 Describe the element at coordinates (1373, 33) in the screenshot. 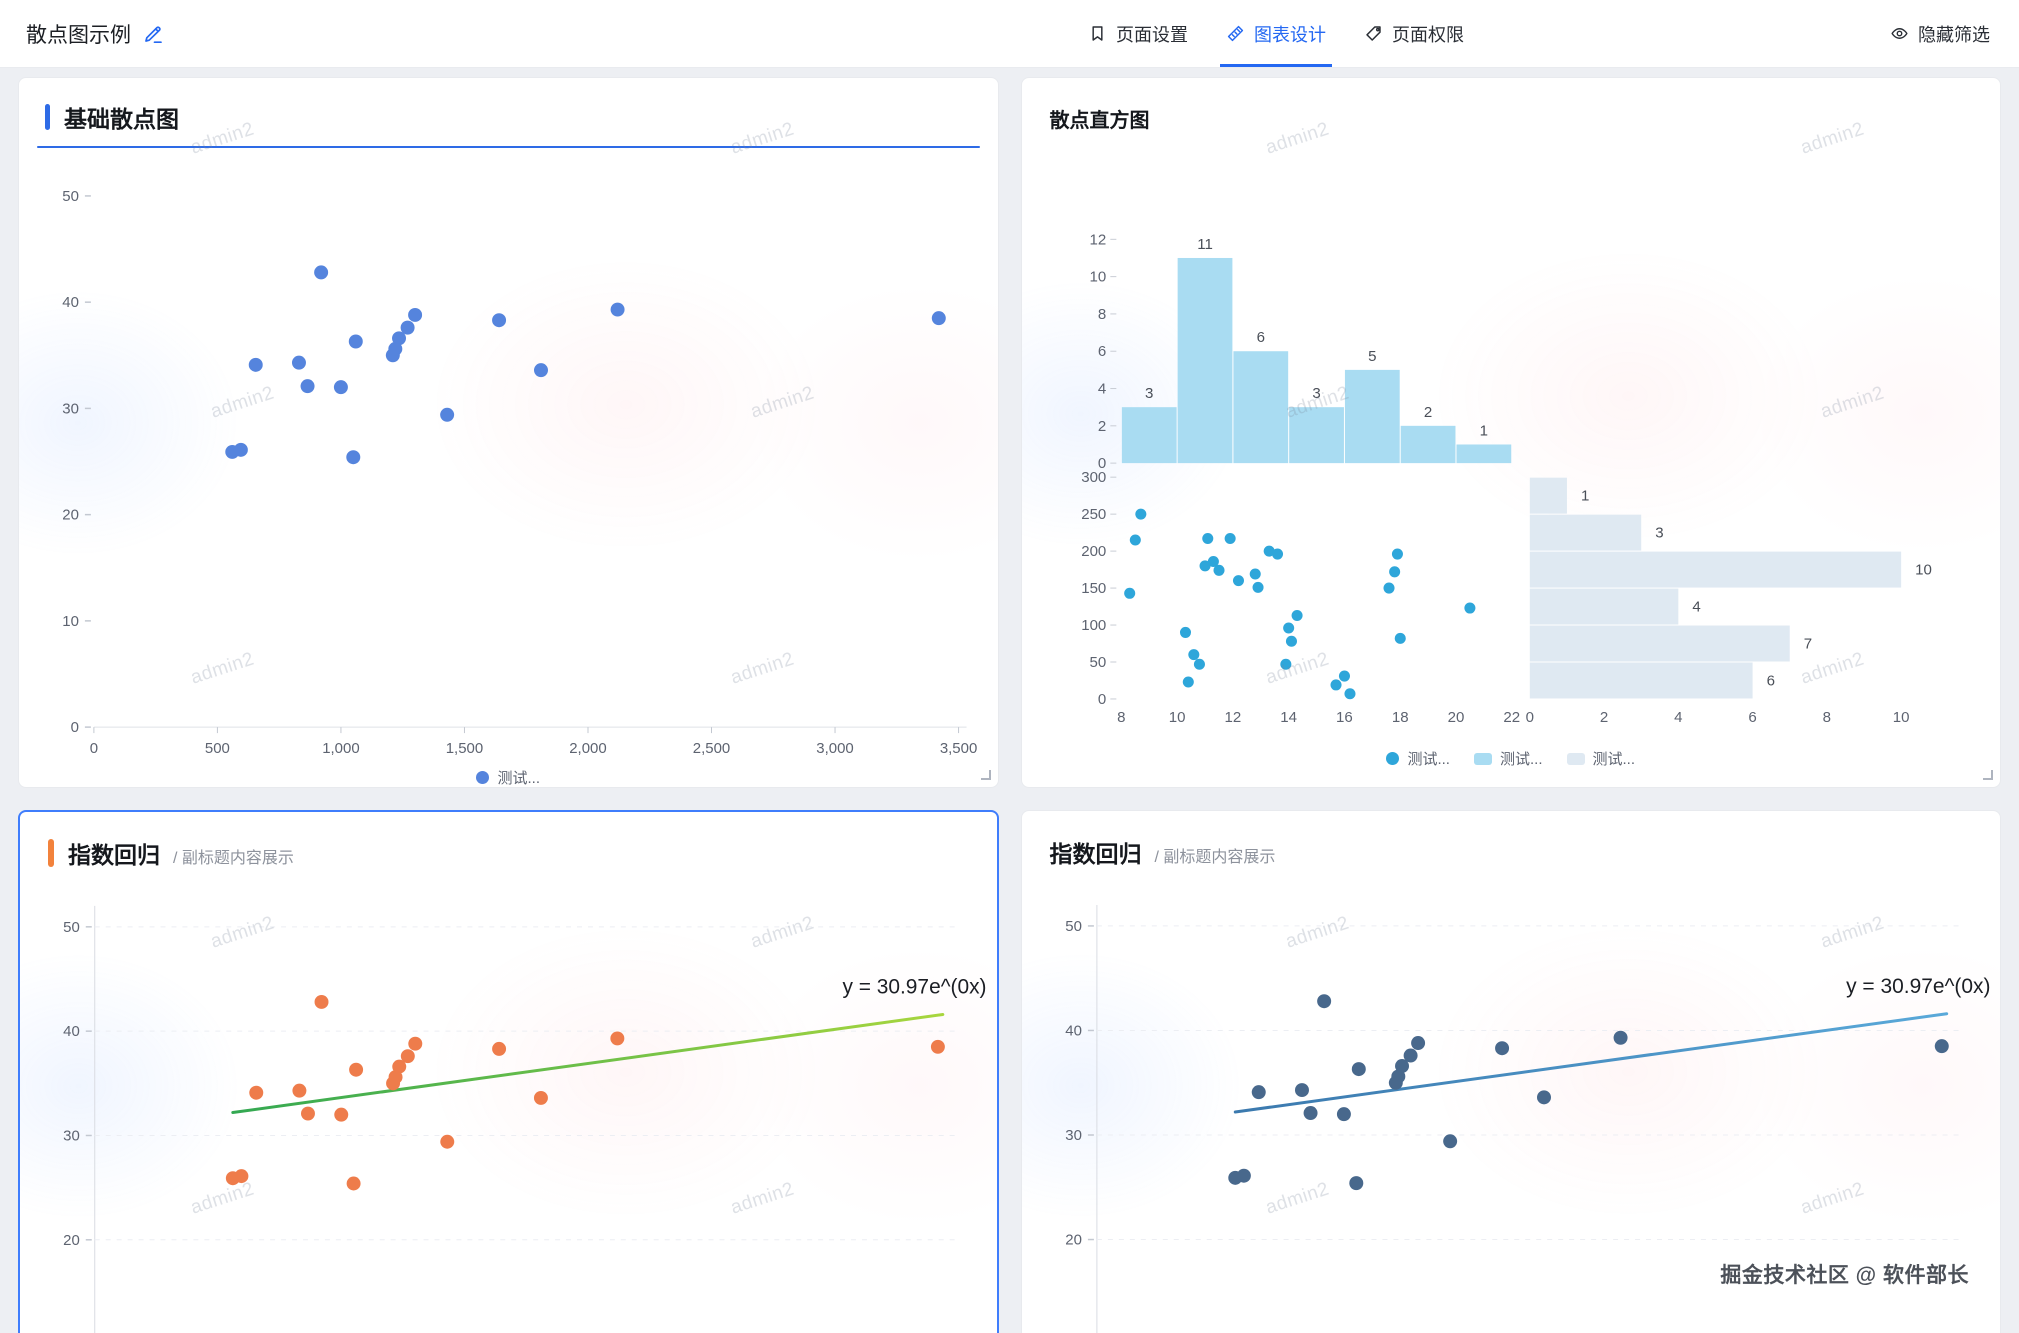

I see `tag-icon` at that location.